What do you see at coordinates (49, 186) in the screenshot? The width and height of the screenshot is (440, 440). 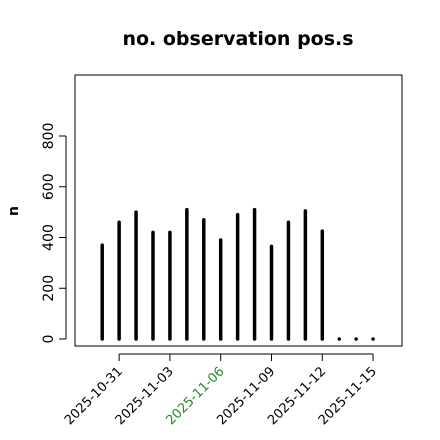 I see `y-tick-label: 600` at bounding box center [49, 186].